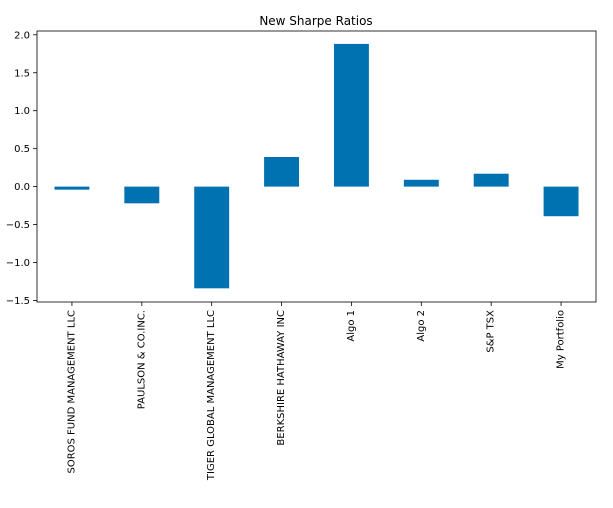 This screenshot has height=508, width=613. I want to click on y-tick-label: 2.0, so click(22, 35).